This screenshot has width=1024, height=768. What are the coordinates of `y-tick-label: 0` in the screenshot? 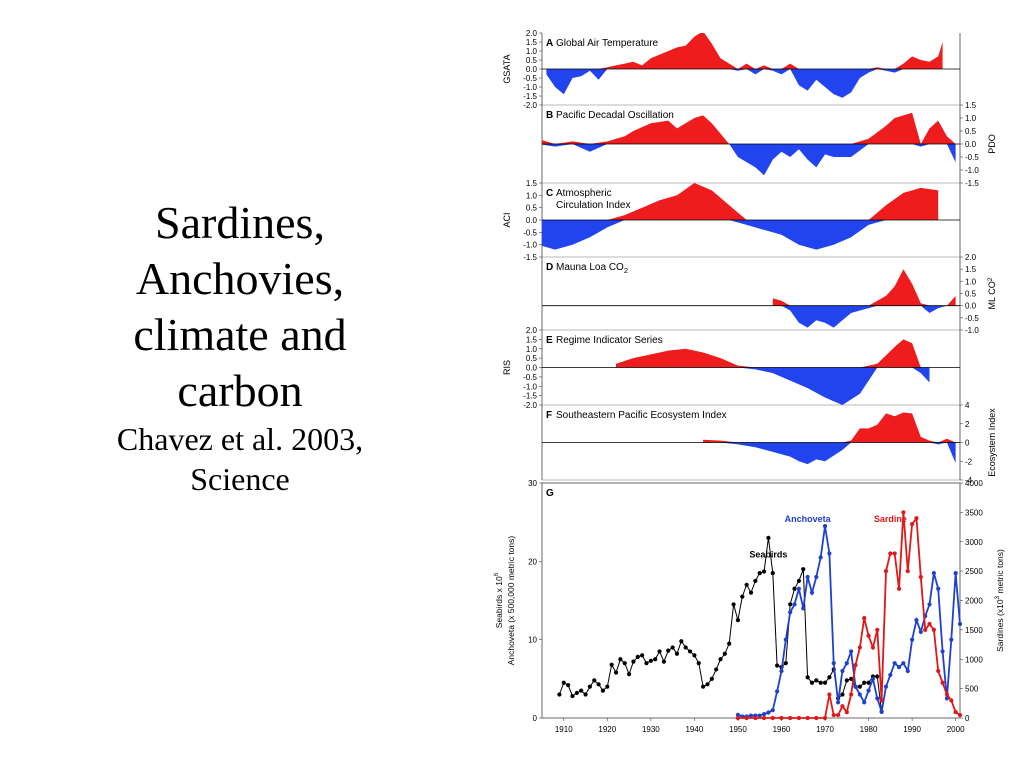 It's located at (535, 718).